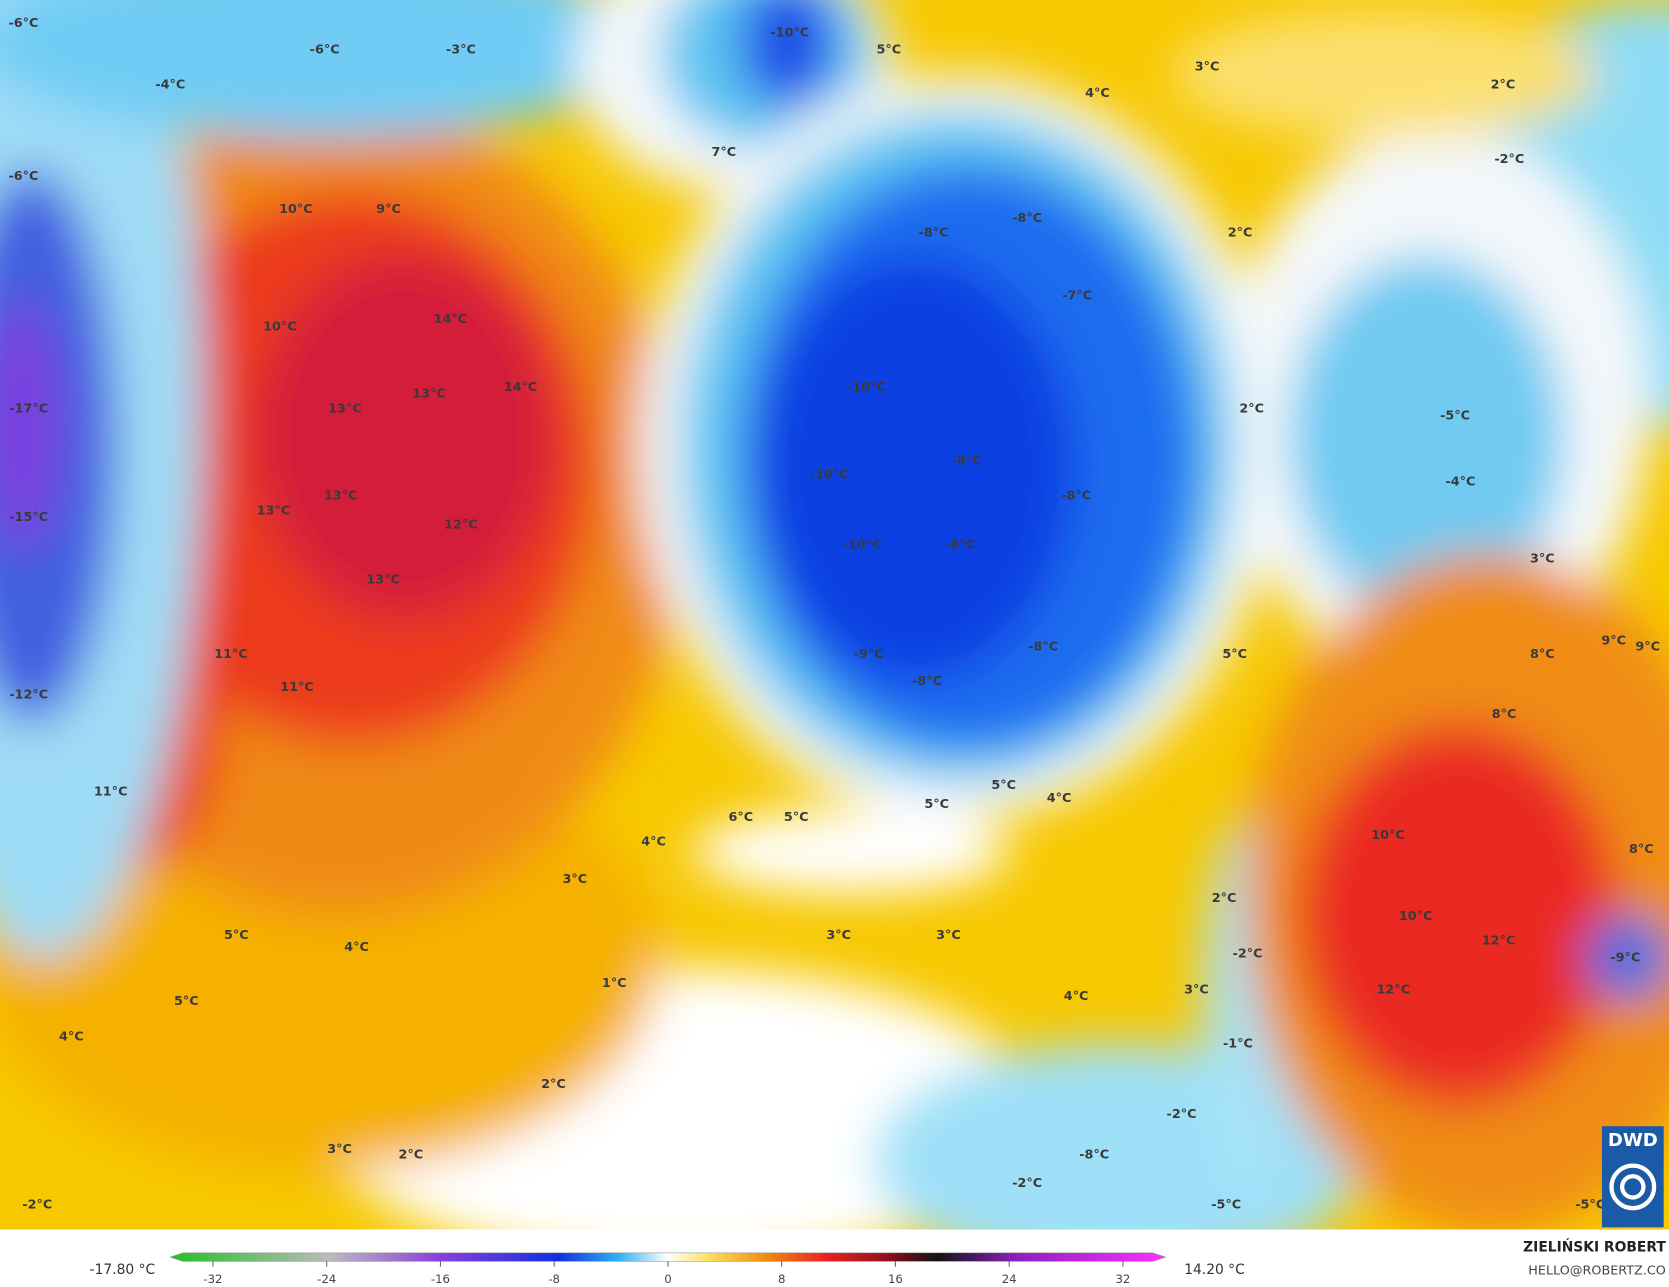 The height and width of the screenshot is (1287, 1669). What do you see at coordinates (667, 1269) in the screenshot?
I see `colorbar: -17.80 °C 14.20 °C -32 -24 -16 -8 0 8 16 24 32` at bounding box center [667, 1269].